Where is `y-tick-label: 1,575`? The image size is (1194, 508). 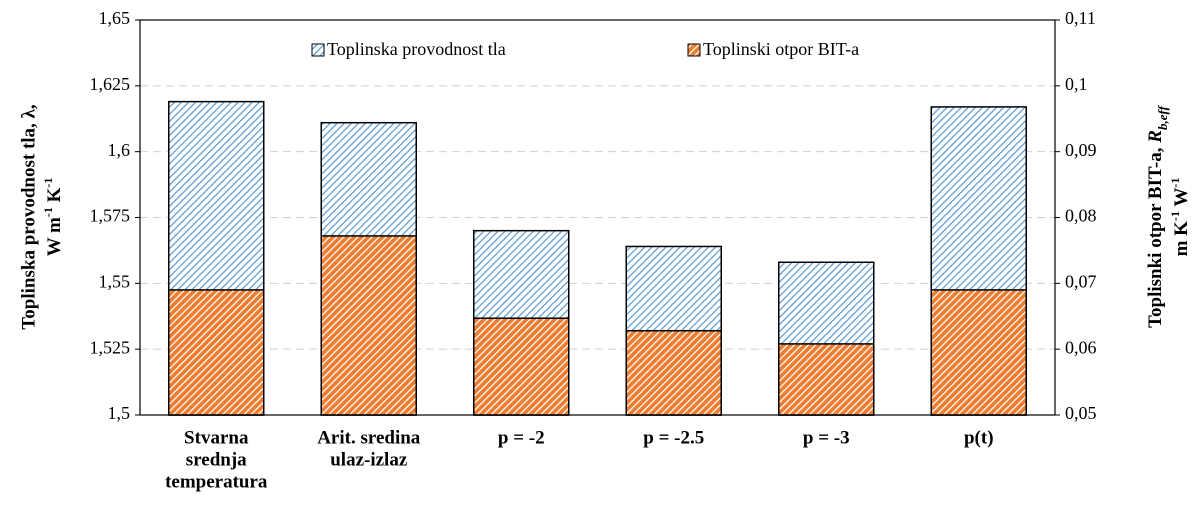 y-tick-label: 1,575 is located at coordinates (110, 216).